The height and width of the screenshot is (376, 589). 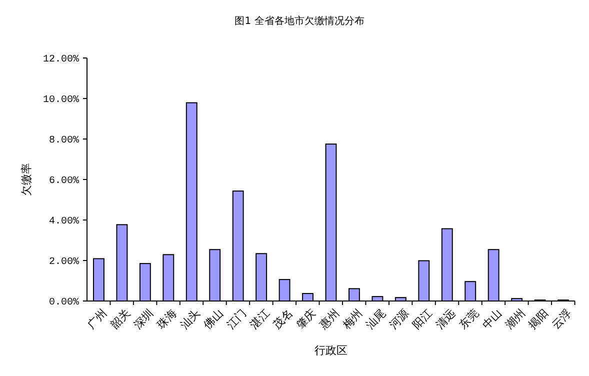 What do you see at coordinates (63, 303) in the screenshot?
I see `y-tick-label: 0.00%` at bounding box center [63, 303].